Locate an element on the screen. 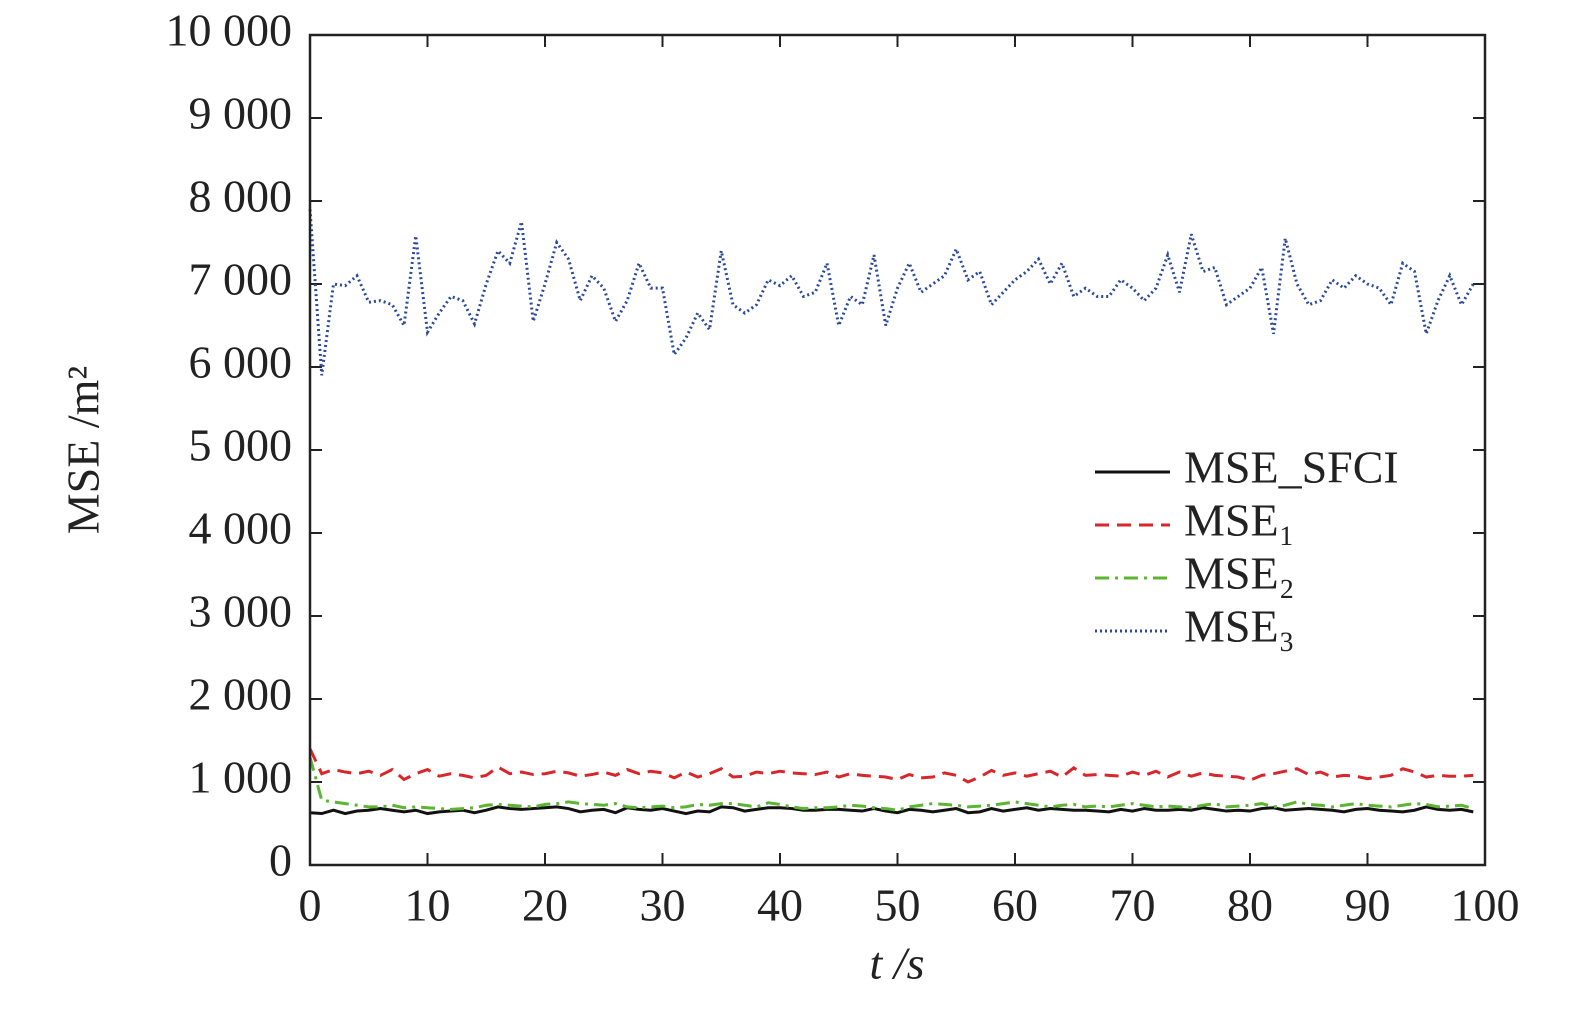  x-tick-label: 10 is located at coordinates (428, 905).